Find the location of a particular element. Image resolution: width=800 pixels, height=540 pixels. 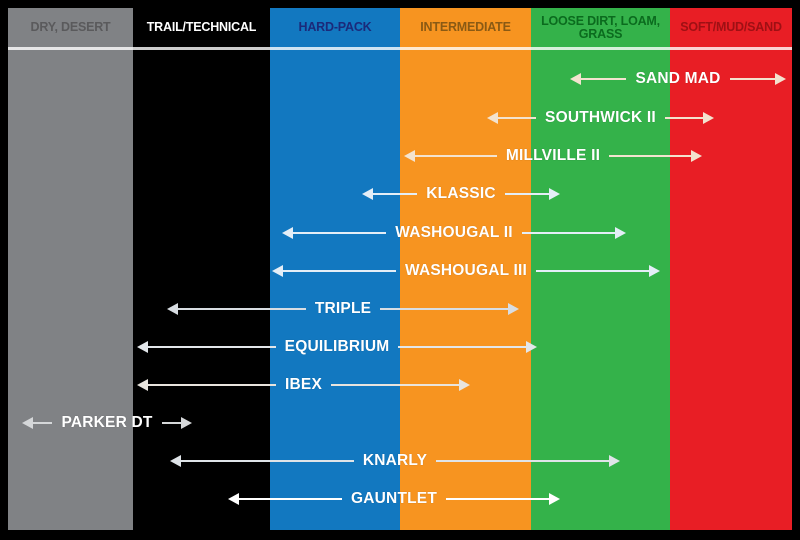

header-intermediate: INTERMEDIATE is located at coordinates (465, 27).